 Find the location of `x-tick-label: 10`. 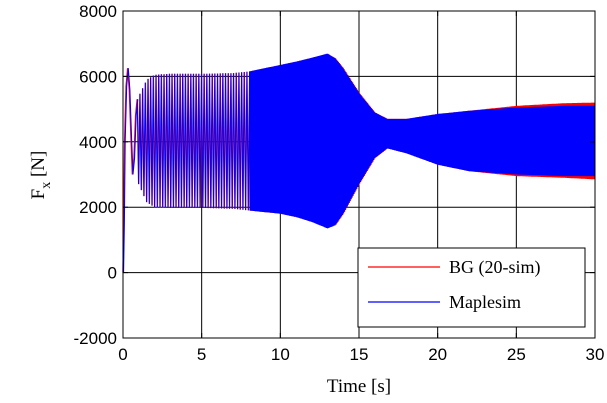

x-tick-label: 10 is located at coordinates (280, 354).